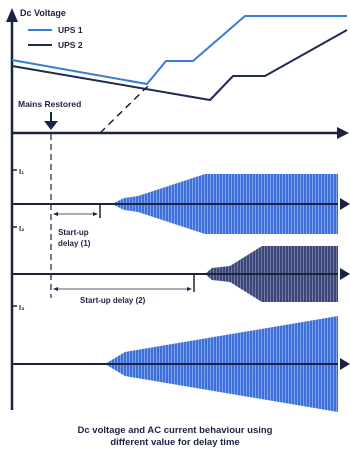 The image size is (350, 450). I want to click on legend-label-ups2: UPS 2, so click(70, 45).